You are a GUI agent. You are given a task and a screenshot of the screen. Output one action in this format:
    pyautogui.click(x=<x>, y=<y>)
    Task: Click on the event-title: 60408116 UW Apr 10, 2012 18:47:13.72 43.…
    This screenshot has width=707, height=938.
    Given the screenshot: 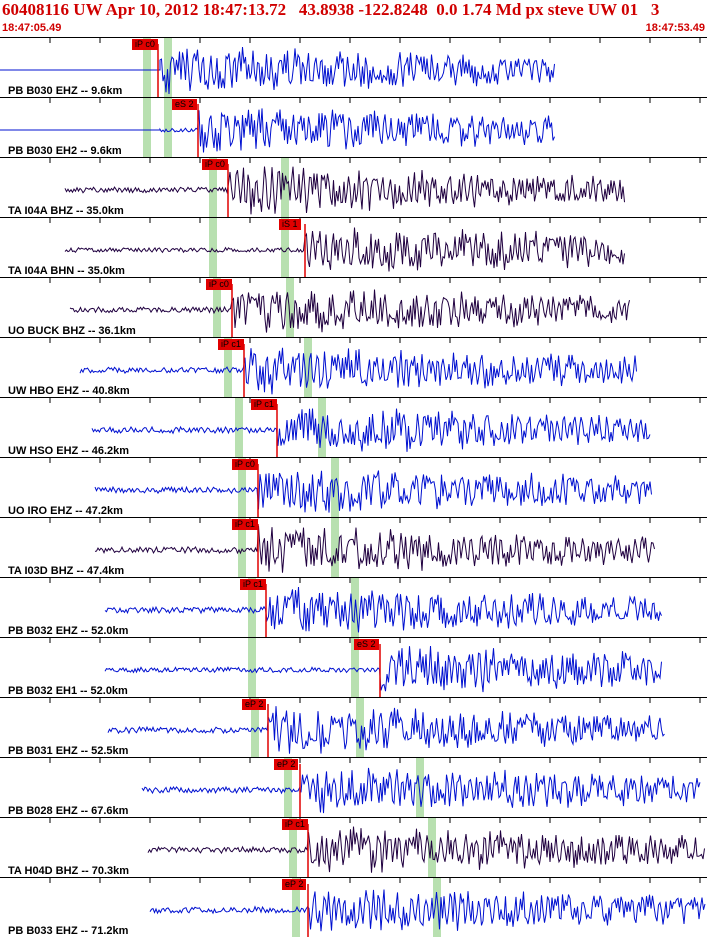 What is the action you would take?
    pyautogui.click(x=331, y=9)
    